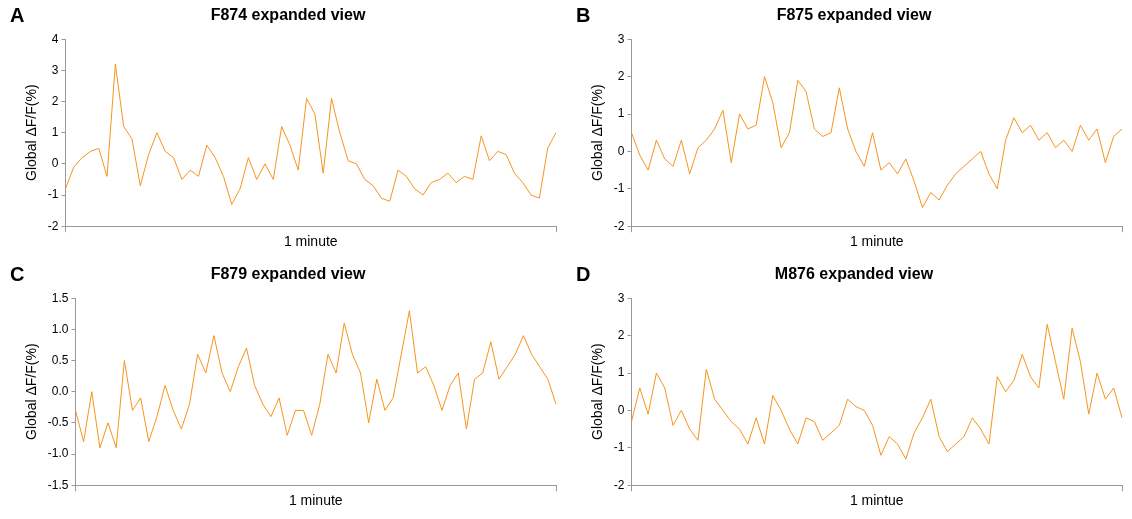  What do you see at coordinates (583, 274) in the screenshot?
I see `text: D` at bounding box center [583, 274].